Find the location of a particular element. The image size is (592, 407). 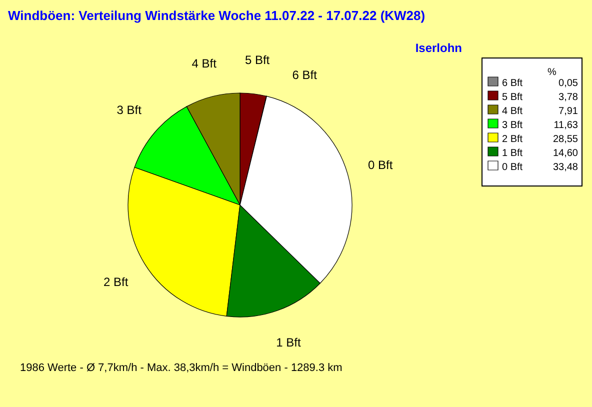

data-label: 33,48 is located at coordinates (565, 167).